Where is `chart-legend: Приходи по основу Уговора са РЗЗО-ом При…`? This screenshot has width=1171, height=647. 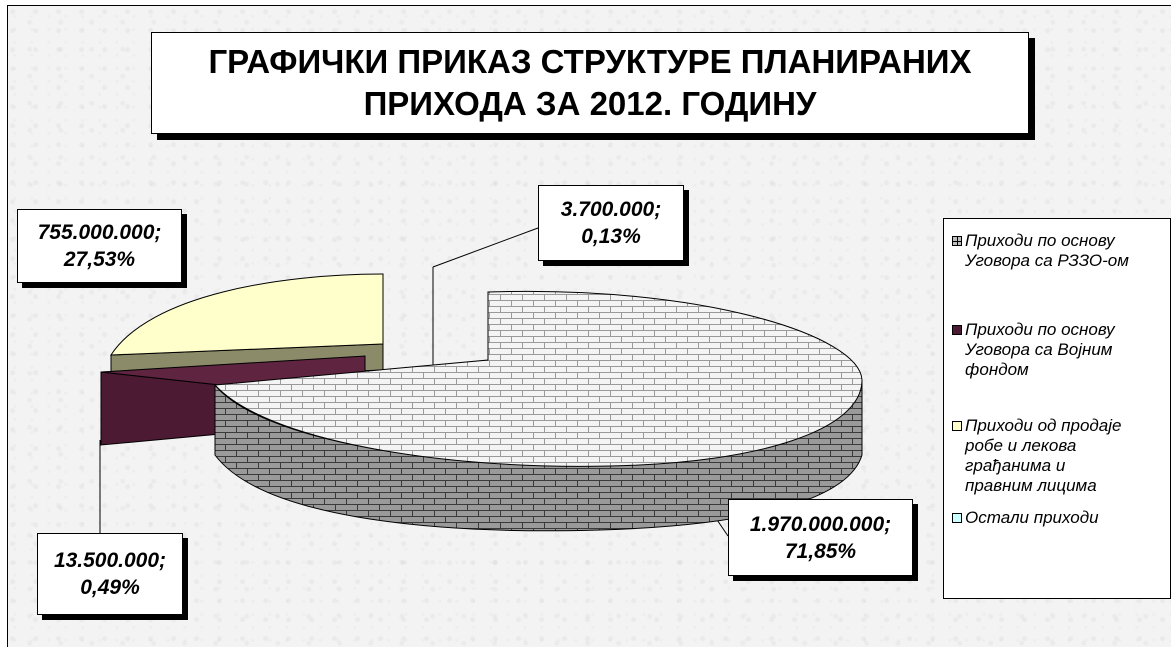 chart-legend: Приходи по основу Уговора са РЗЗО-ом При… is located at coordinates (1057, 408).